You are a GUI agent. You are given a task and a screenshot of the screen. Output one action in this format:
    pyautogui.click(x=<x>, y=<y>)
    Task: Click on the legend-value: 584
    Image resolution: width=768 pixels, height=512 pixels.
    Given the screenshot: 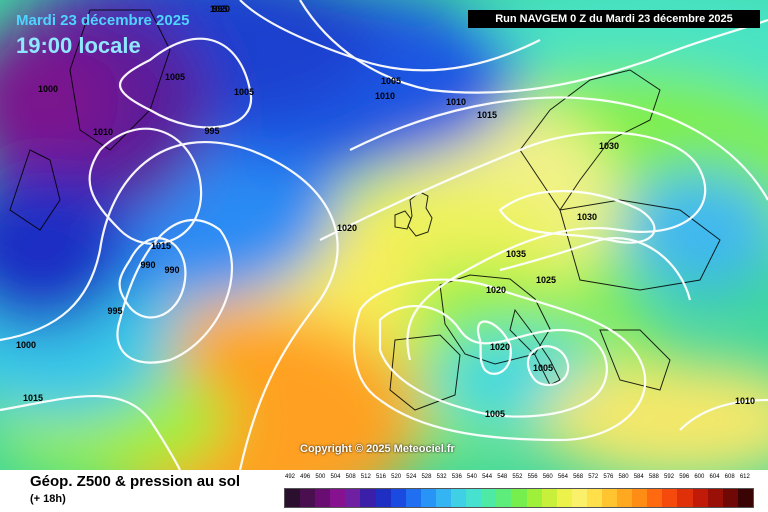 What is the action you would take?
    pyautogui.click(x=638, y=477)
    